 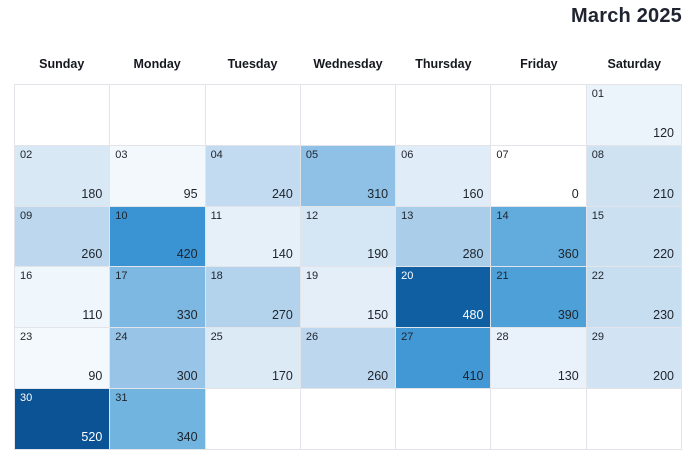 I want to click on day-cell-17: 17 330, so click(x=158, y=298).